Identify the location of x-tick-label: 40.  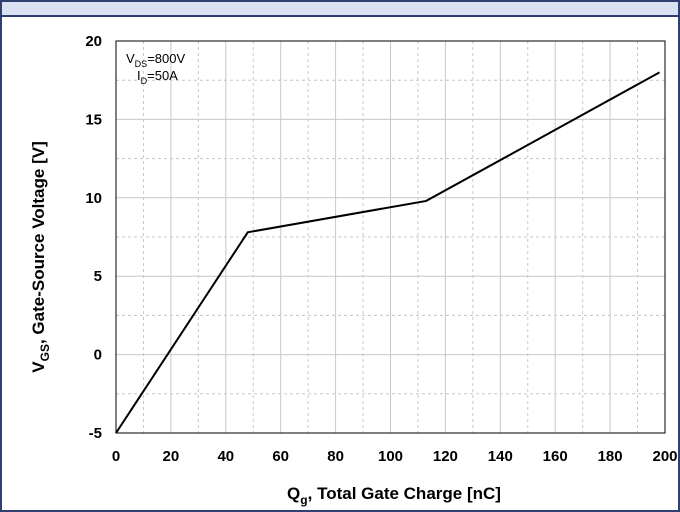
(225, 456).